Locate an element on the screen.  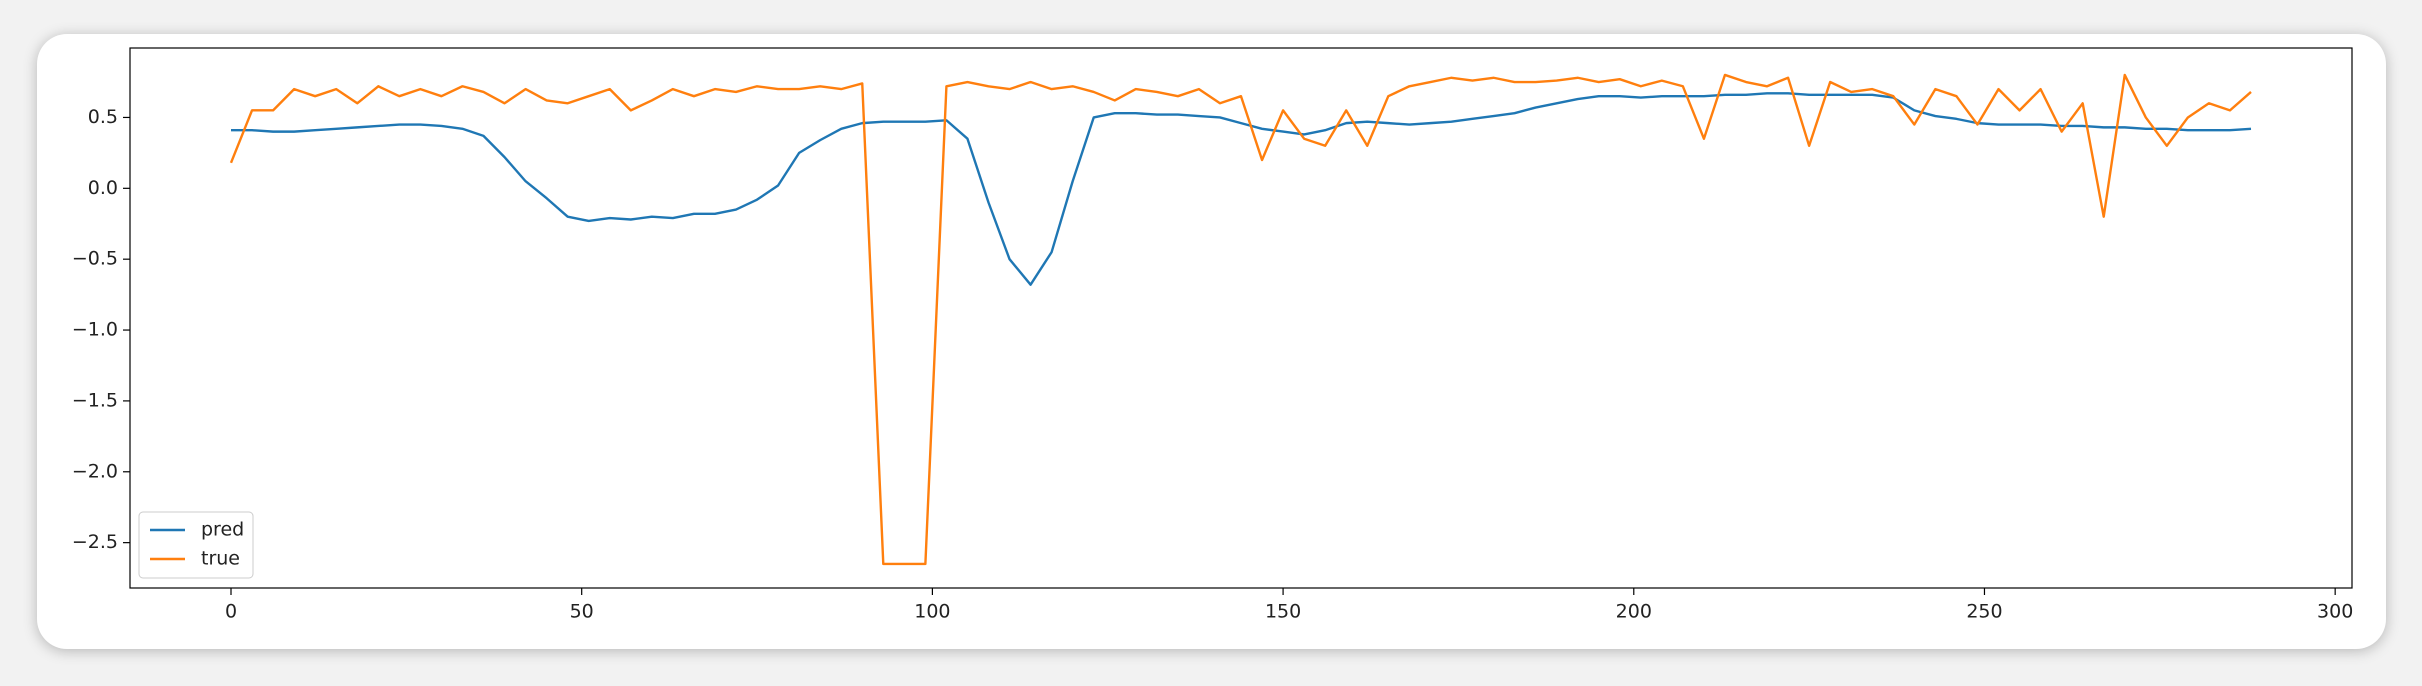
x-tick-label: 0 is located at coordinates (231, 612).